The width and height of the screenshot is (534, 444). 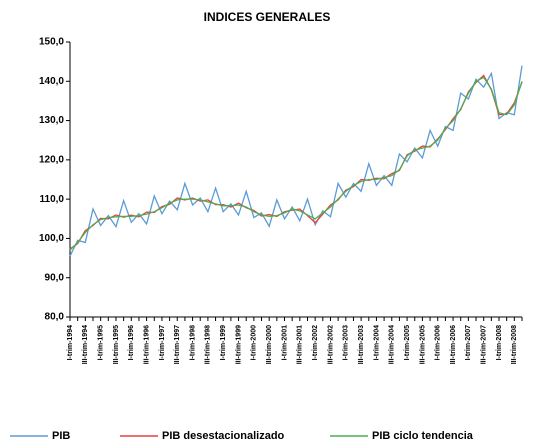 What do you see at coordinates (392, 344) in the screenshot?
I see `x-tick-label: III-trim-2004` at bounding box center [392, 344].